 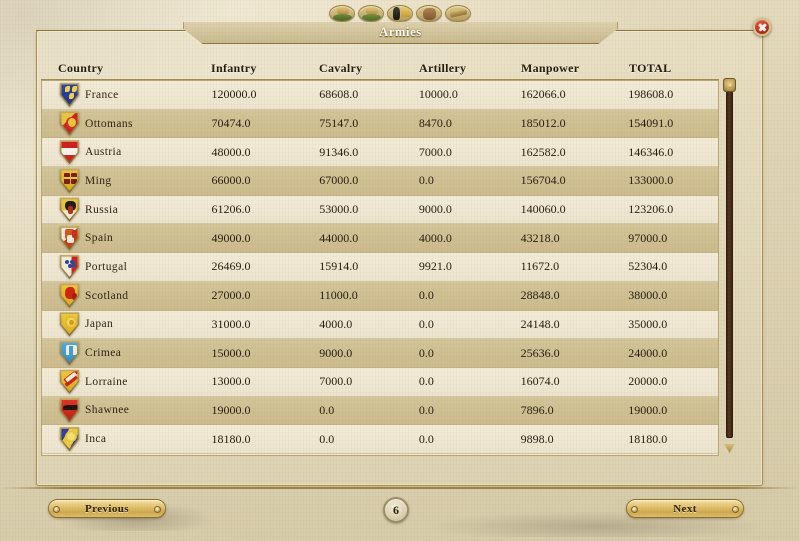 What do you see at coordinates (685, 508) in the screenshot?
I see `next-button: Next` at bounding box center [685, 508].